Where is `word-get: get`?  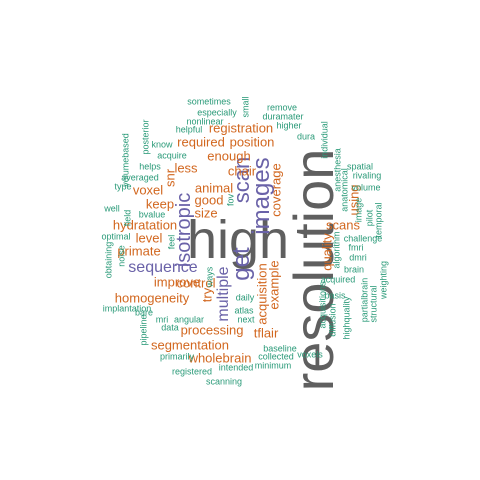
word-get: get is located at coordinates (241, 264).